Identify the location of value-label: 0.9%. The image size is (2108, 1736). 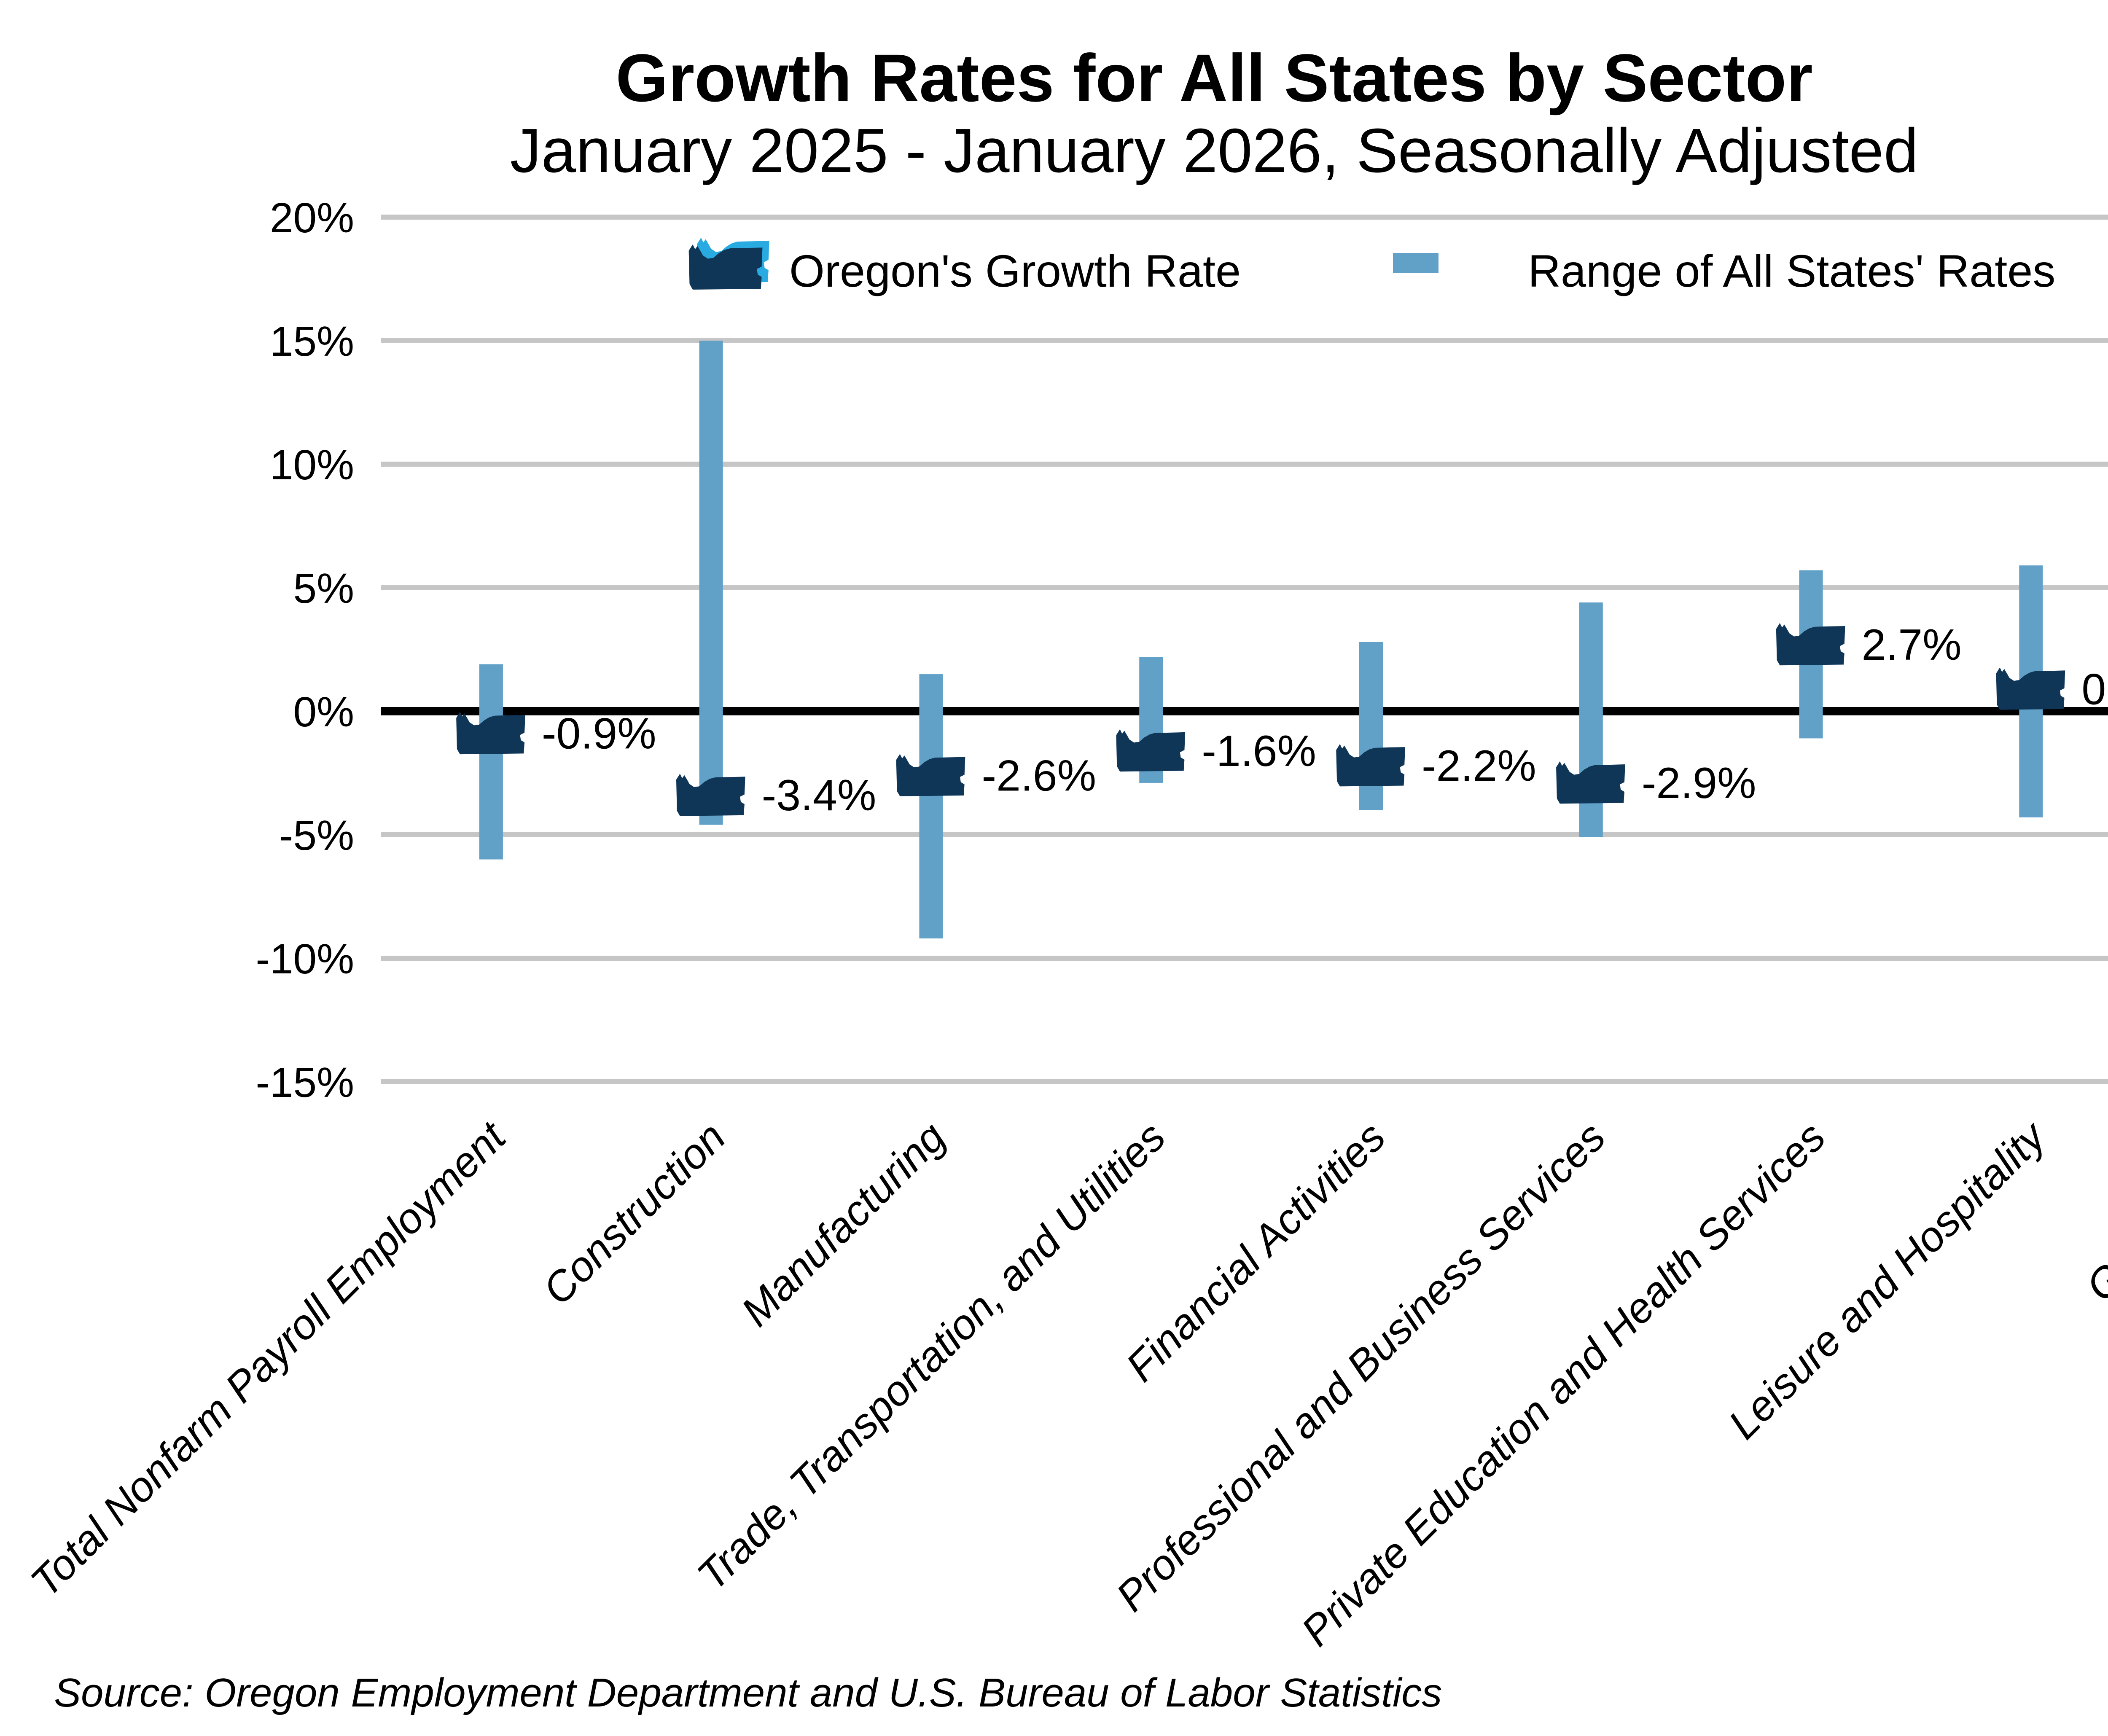
(2094, 689).